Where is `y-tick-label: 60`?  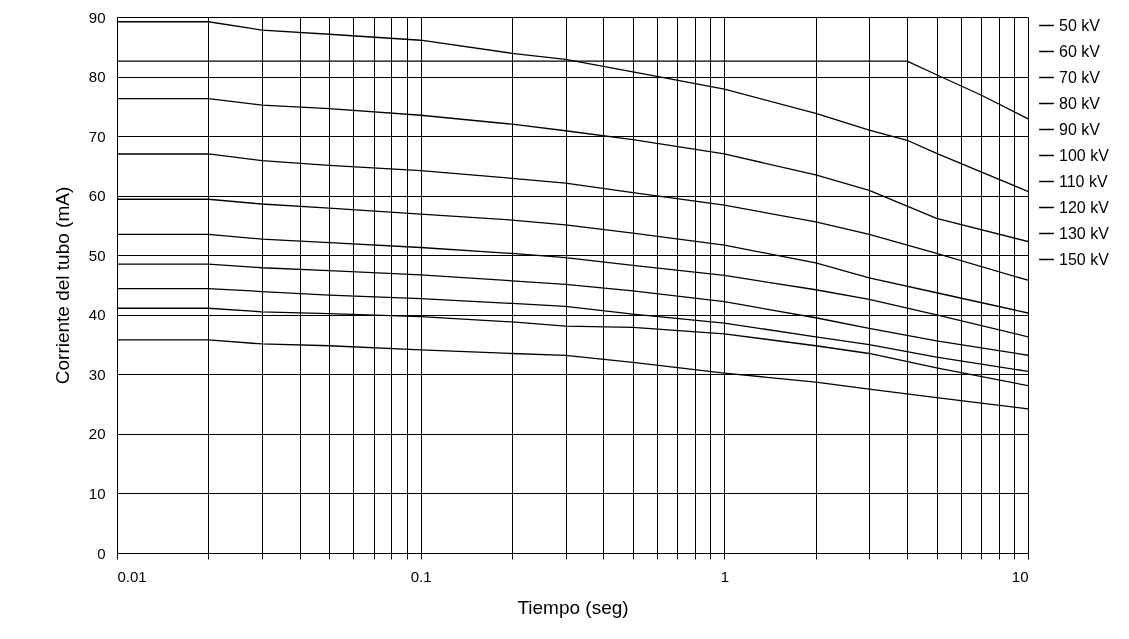
y-tick-label: 60 is located at coordinates (97, 196).